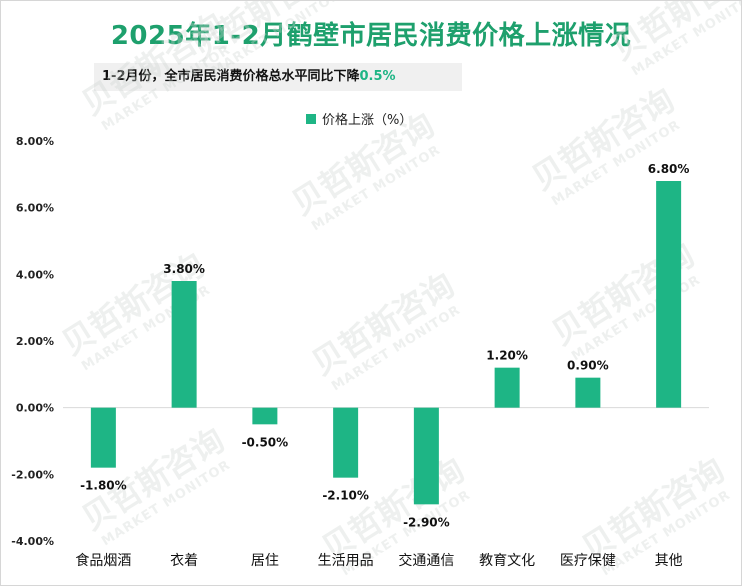 This screenshot has width=742, height=586. What do you see at coordinates (35, 274) in the screenshot?
I see `y-tick-label: 4.00%` at bounding box center [35, 274].